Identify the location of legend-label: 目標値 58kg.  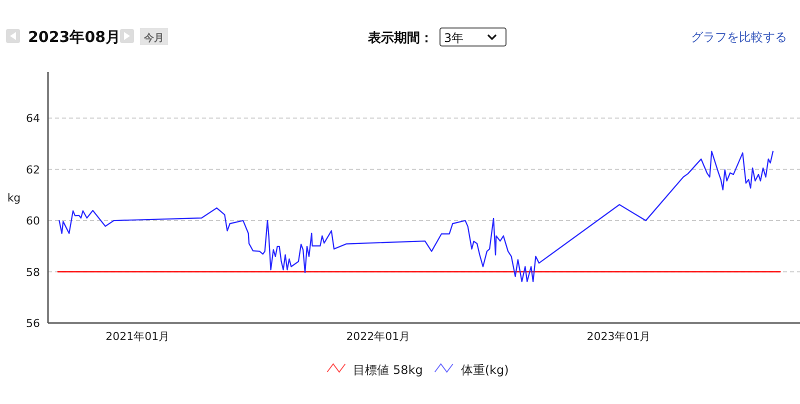
(388, 370).